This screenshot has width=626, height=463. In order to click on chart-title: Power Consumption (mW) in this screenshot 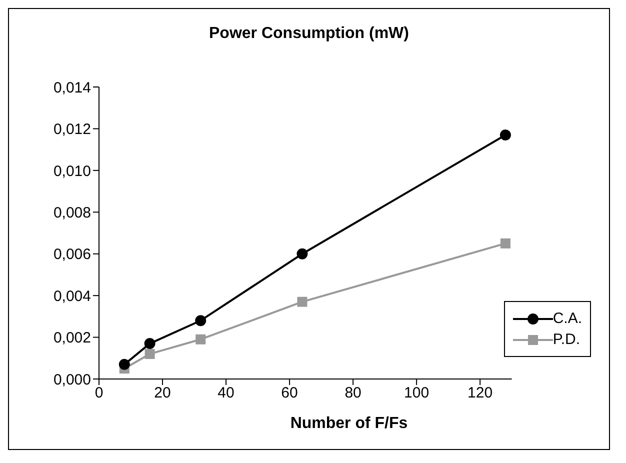, I will do `click(309, 34)`.